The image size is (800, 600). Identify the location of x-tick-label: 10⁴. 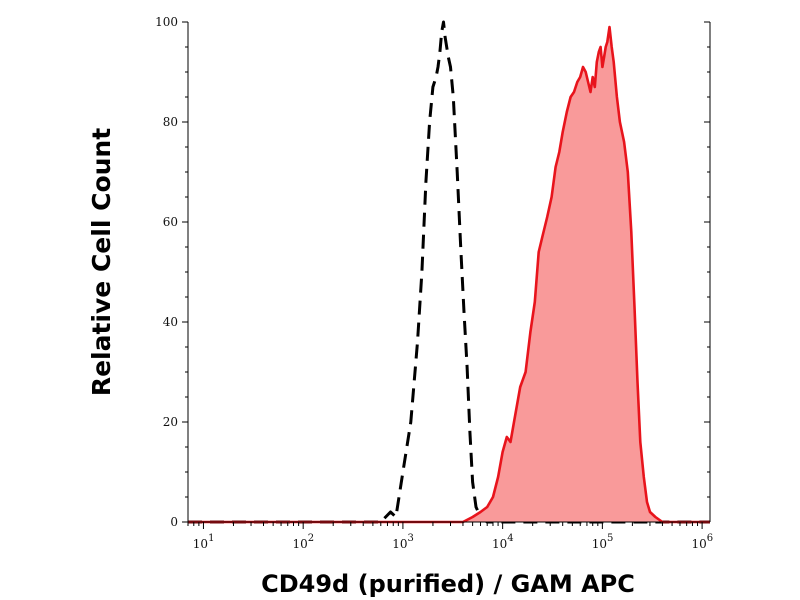
(503, 542).